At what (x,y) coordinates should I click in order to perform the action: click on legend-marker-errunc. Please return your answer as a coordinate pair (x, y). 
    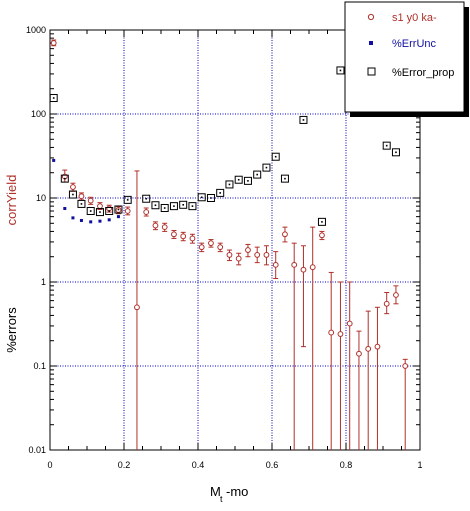
    Looking at the image, I should click on (371, 43).